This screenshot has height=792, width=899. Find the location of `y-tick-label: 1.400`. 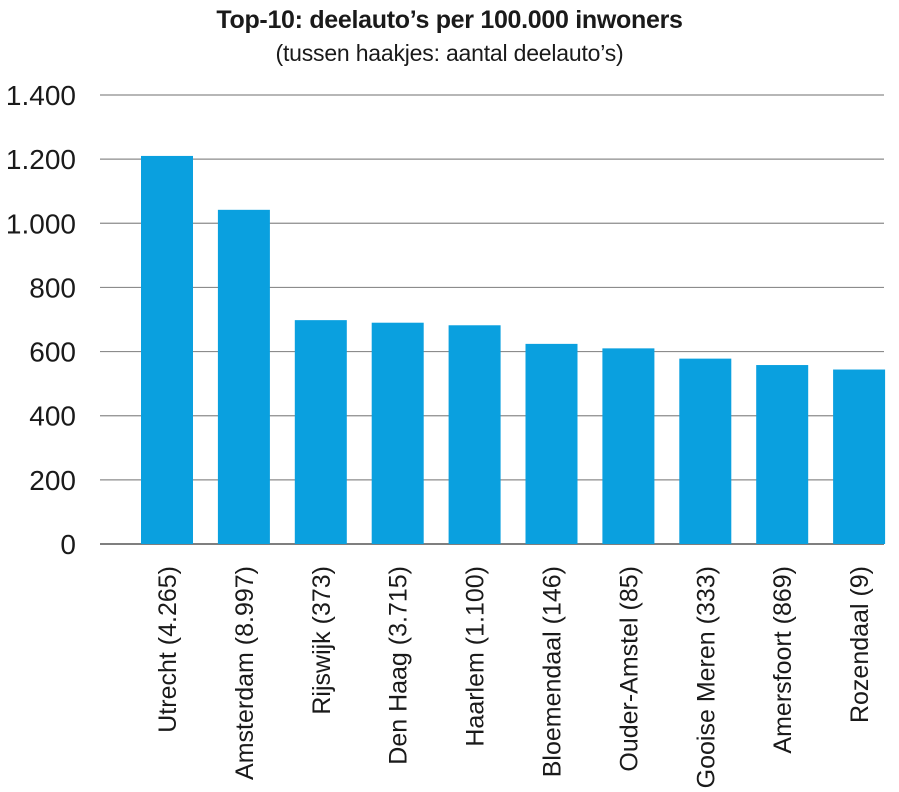

y-tick-label: 1.400 is located at coordinates (41, 95).